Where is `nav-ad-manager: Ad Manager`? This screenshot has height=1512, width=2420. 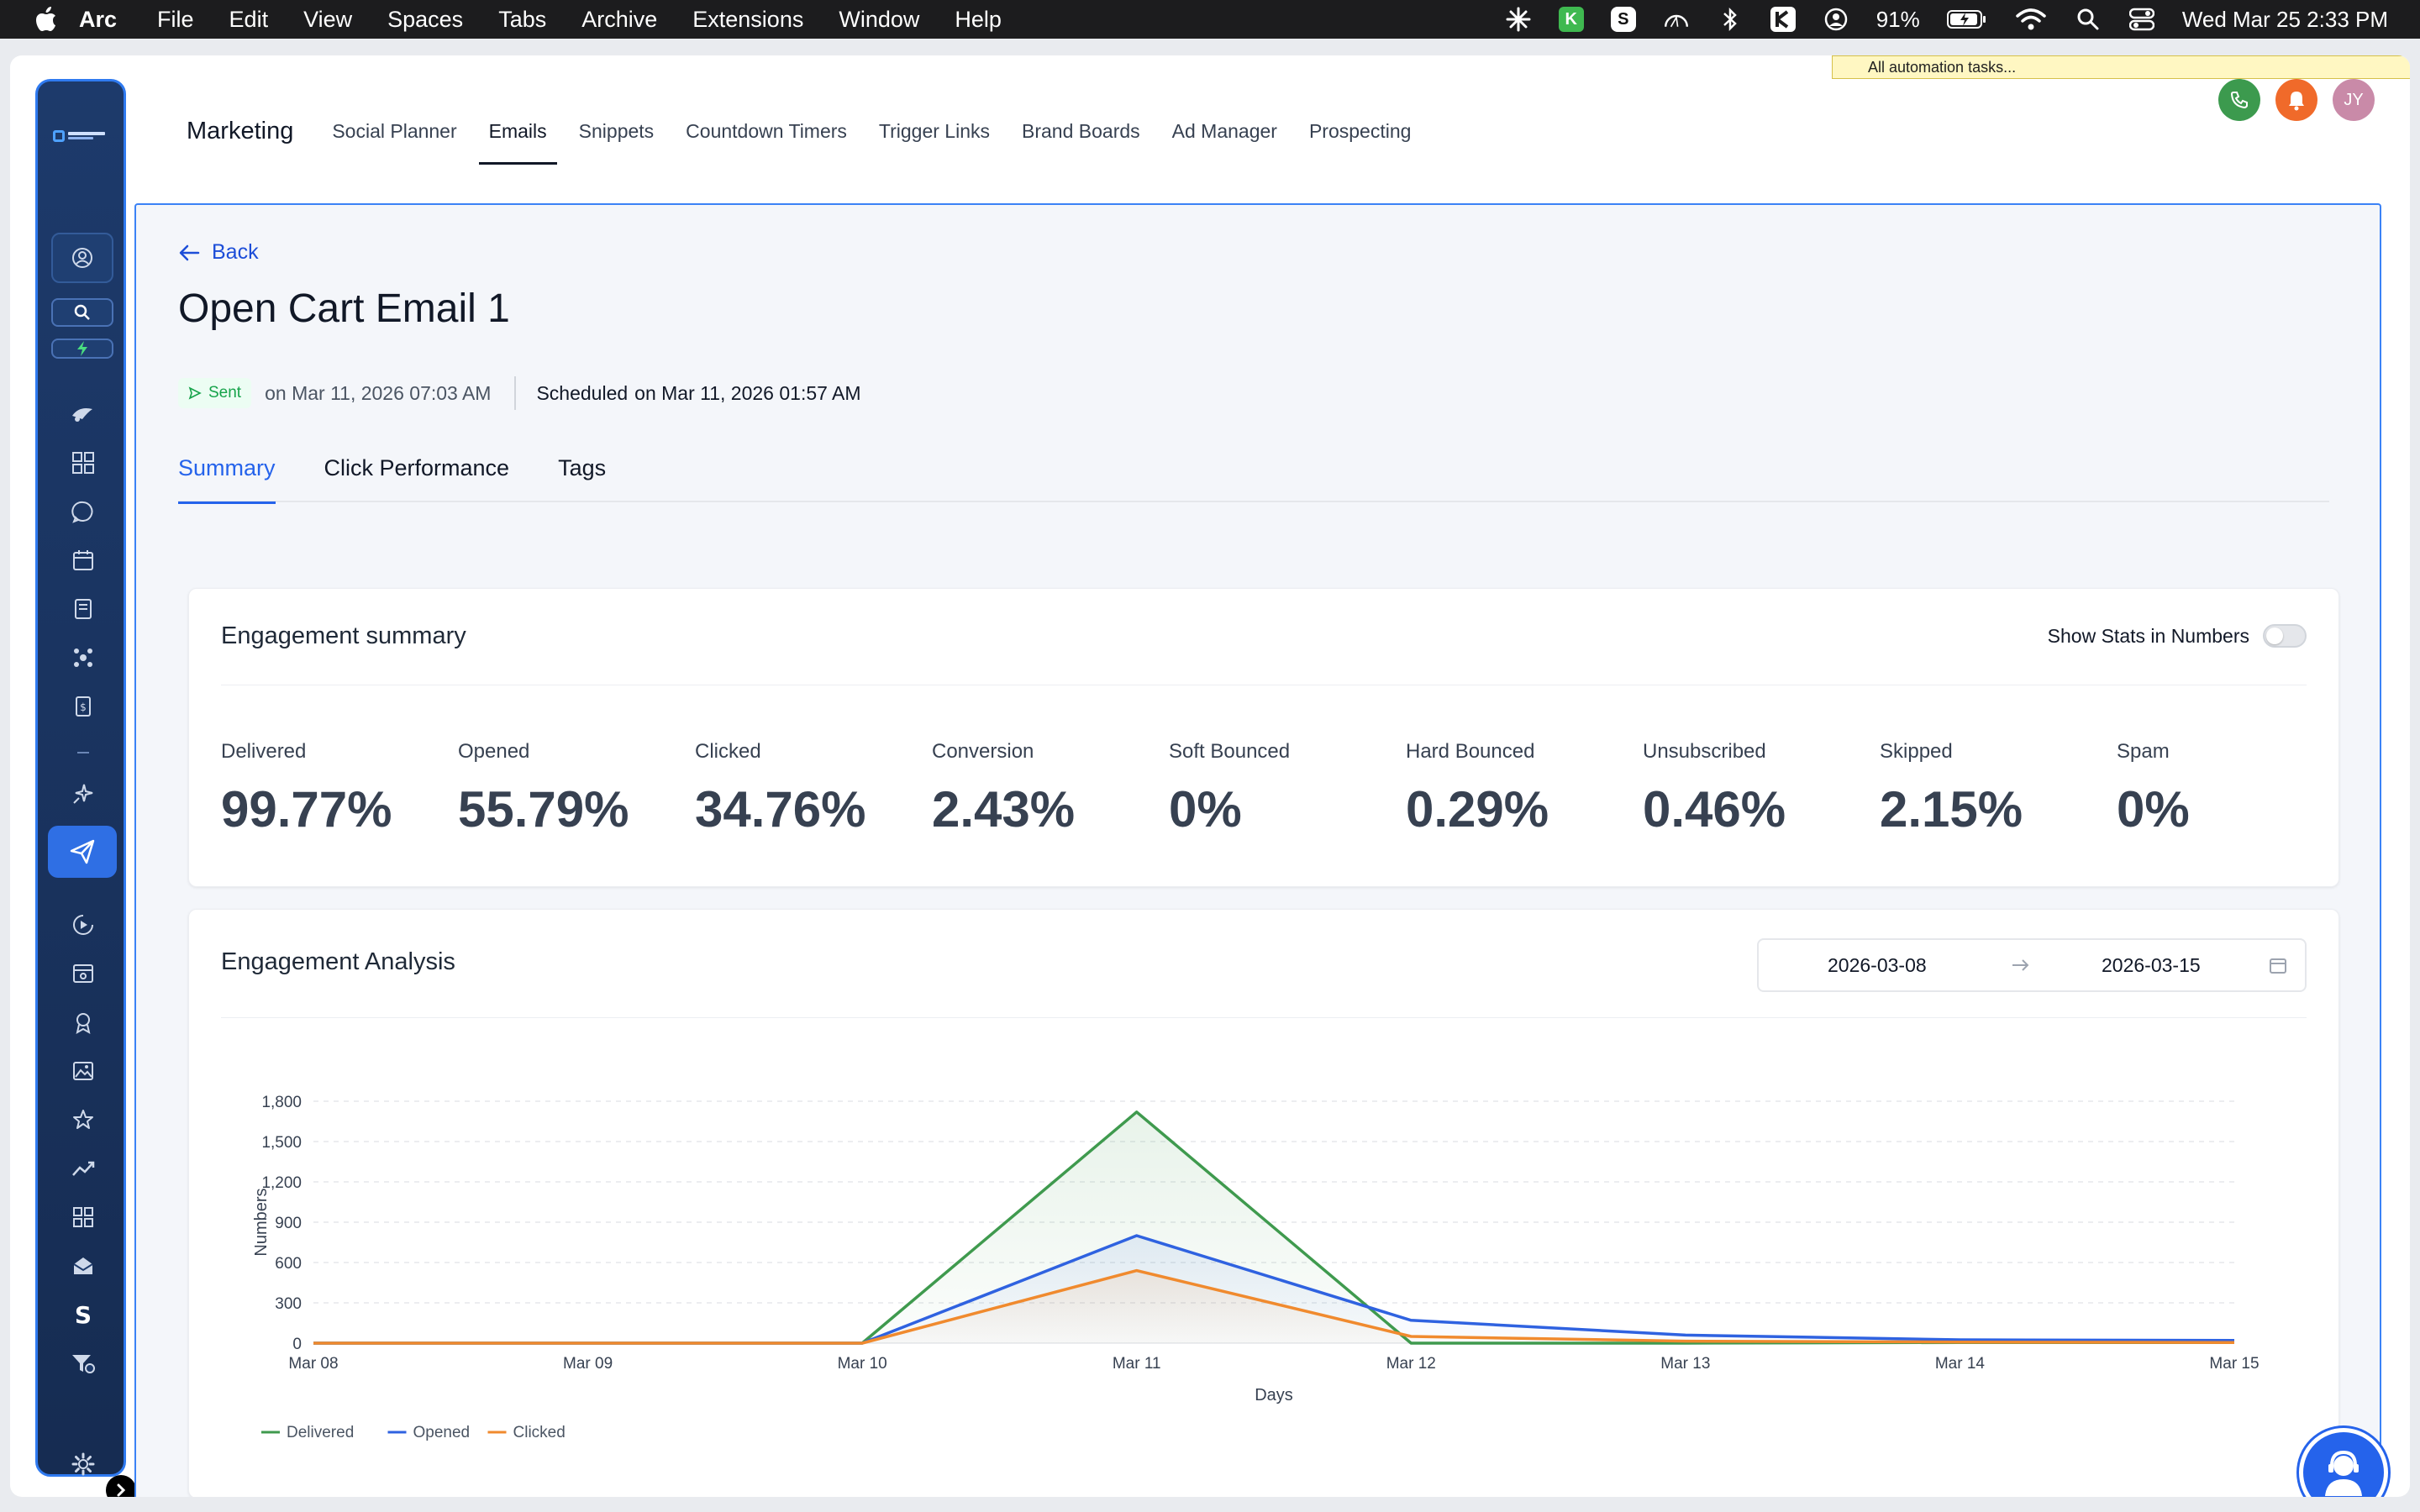 nav-ad-manager: Ad Manager is located at coordinates (1224, 130).